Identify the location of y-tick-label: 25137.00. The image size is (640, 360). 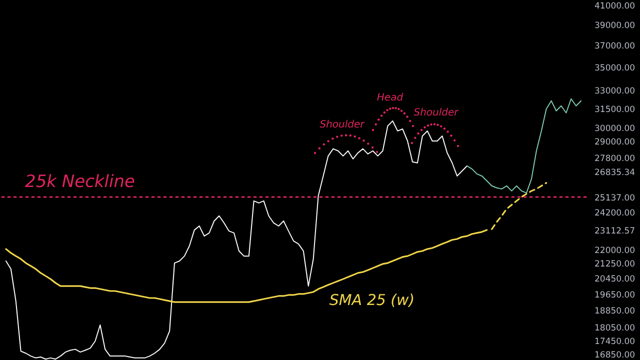
(615, 199).